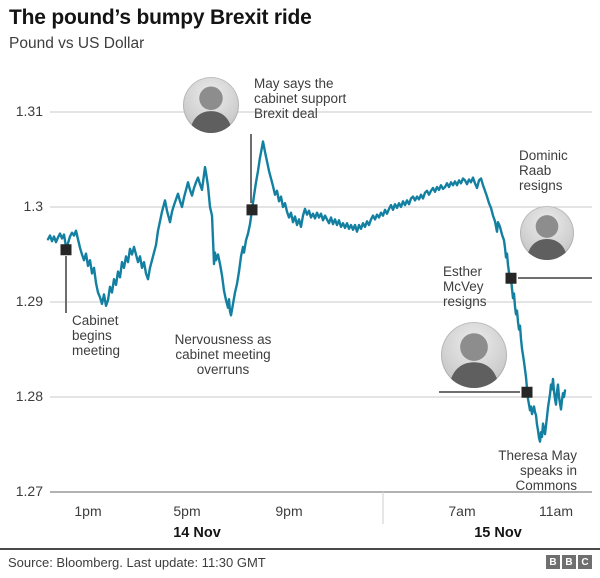 The width and height of the screenshot is (600, 578). I want to click on y-tick-label: 1.29, so click(29, 301).